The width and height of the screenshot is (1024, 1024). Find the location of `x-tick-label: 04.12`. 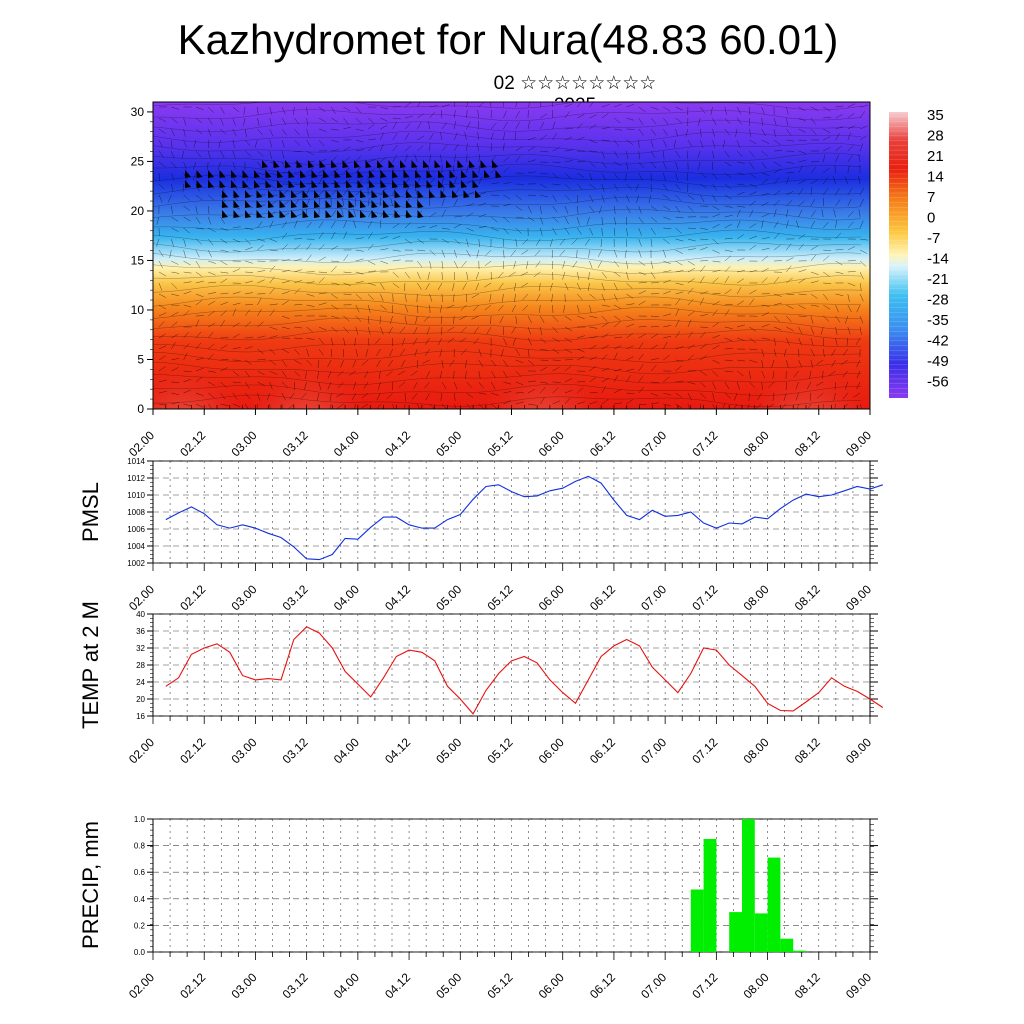

x-tick-label: 04.12 is located at coordinates (397, 750).